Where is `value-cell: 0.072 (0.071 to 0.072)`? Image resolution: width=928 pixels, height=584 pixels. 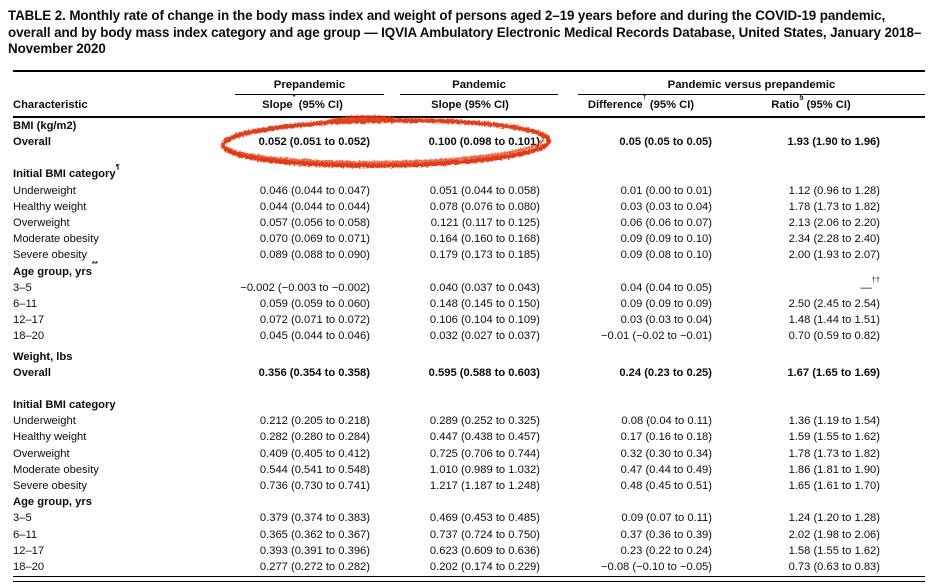 value-cell: 0.072 (0.071 to 0.072) is located at coordinates (314, 320).